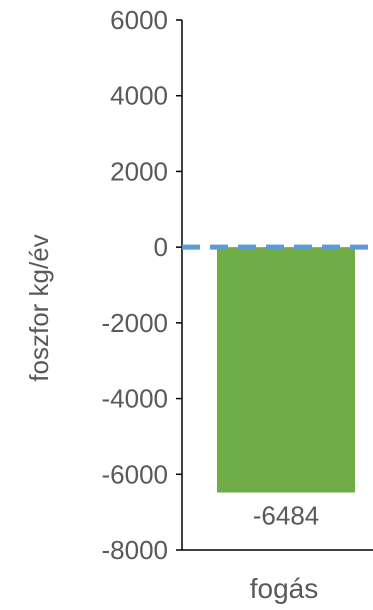 The width and height of the screenshot is (373, 610). I want to click on data-label-box, so click(286, 513).